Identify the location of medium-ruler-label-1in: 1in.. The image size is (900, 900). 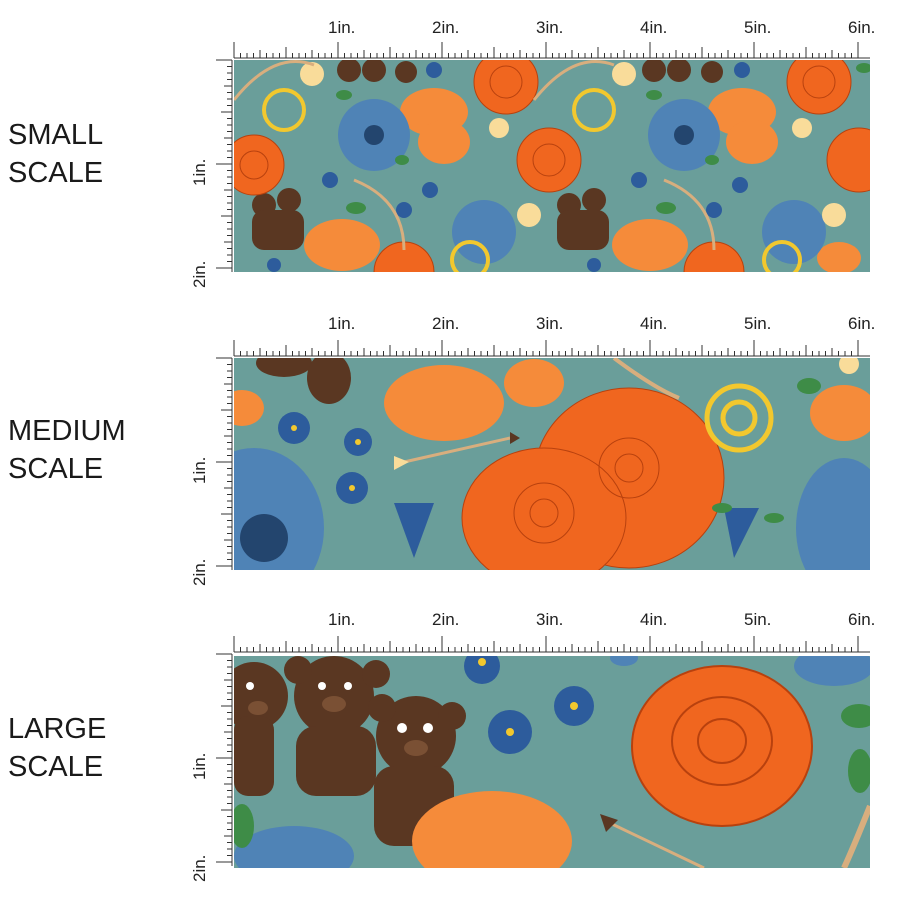
(342, 323).